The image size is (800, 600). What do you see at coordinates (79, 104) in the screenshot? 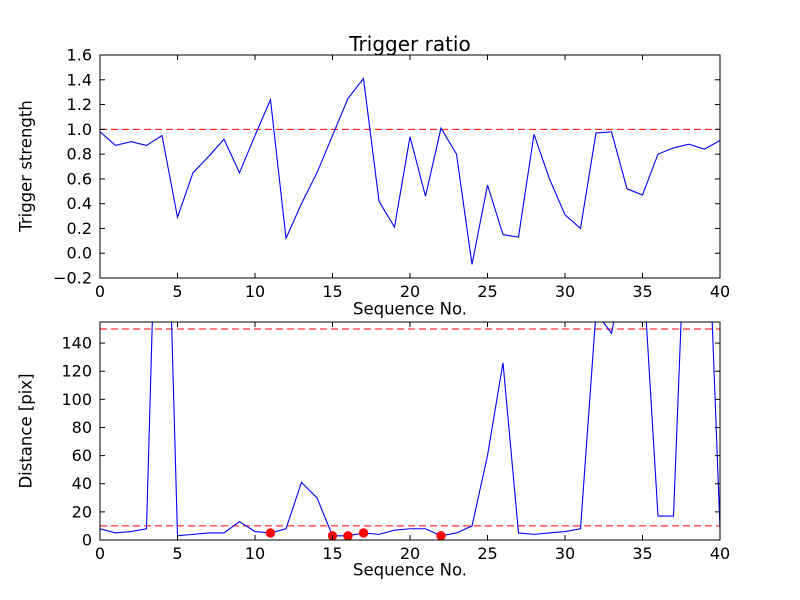
I see `svg-text: 1.2` at bounding box center [79, 104].